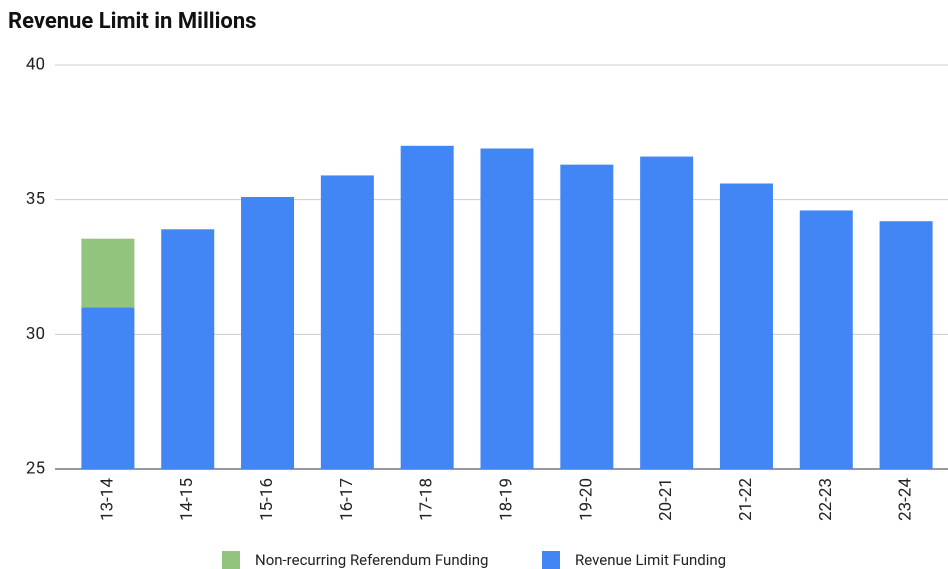 This screenshot has width=948, height=569. What do you see at coordinates (35, 334) in the screenshot?
I see `y-tick-label: 30` at bounding box center [35, 334].